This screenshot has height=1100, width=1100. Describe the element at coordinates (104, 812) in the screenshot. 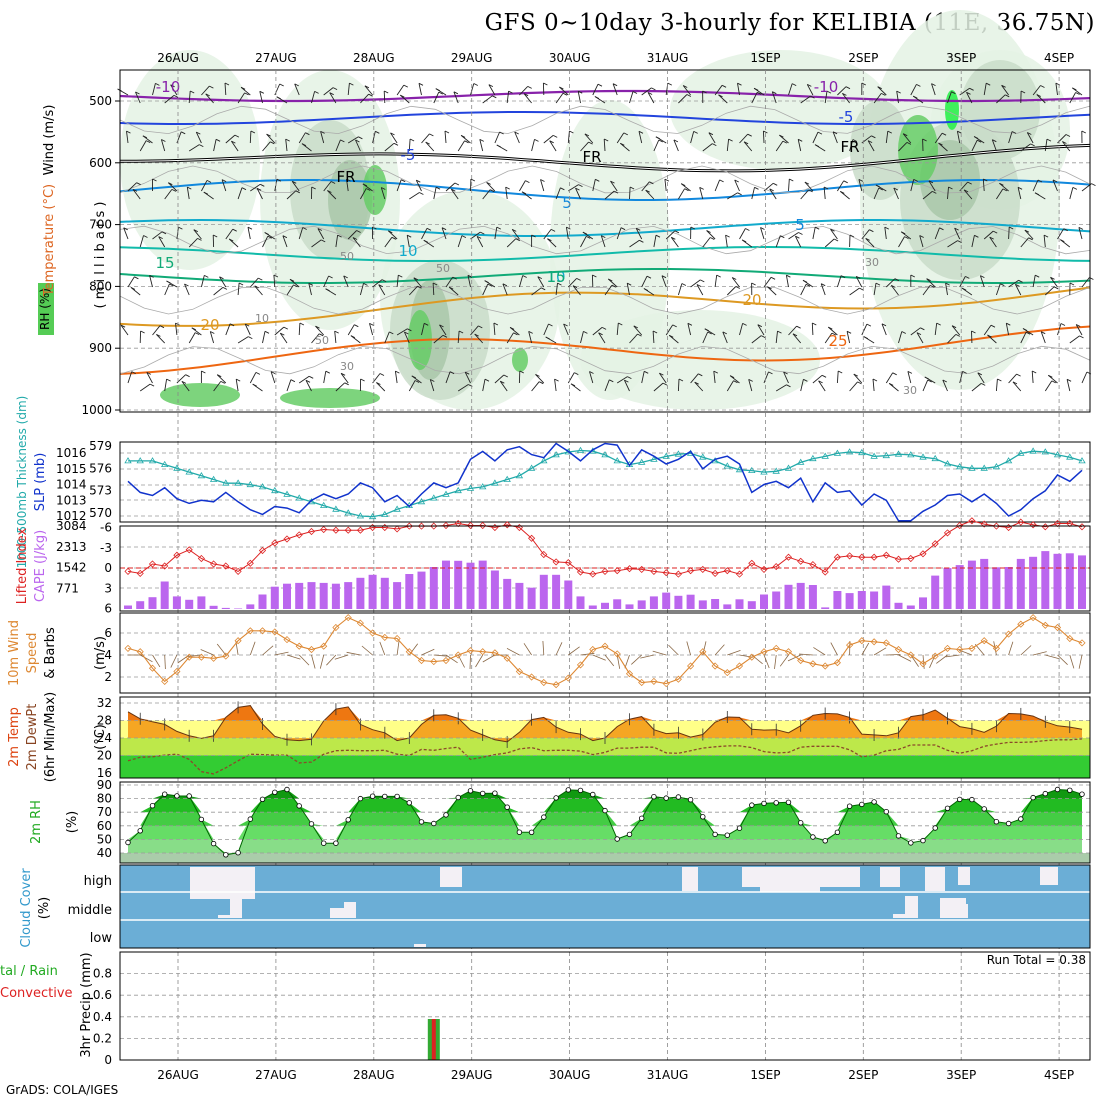

I see `rh-tick: 70` at that location.